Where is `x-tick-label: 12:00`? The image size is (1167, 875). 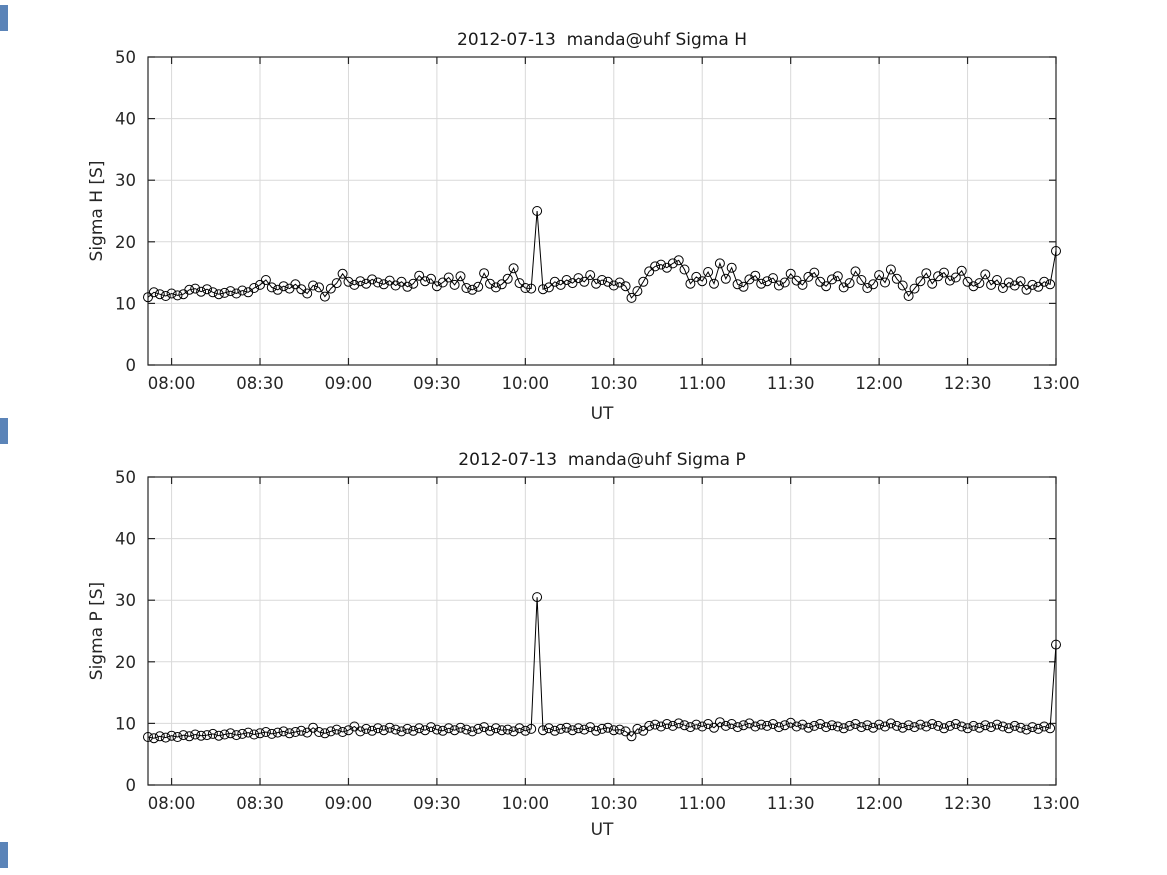
x-tick-label: 12:00 is located at coordinates (879, 383).